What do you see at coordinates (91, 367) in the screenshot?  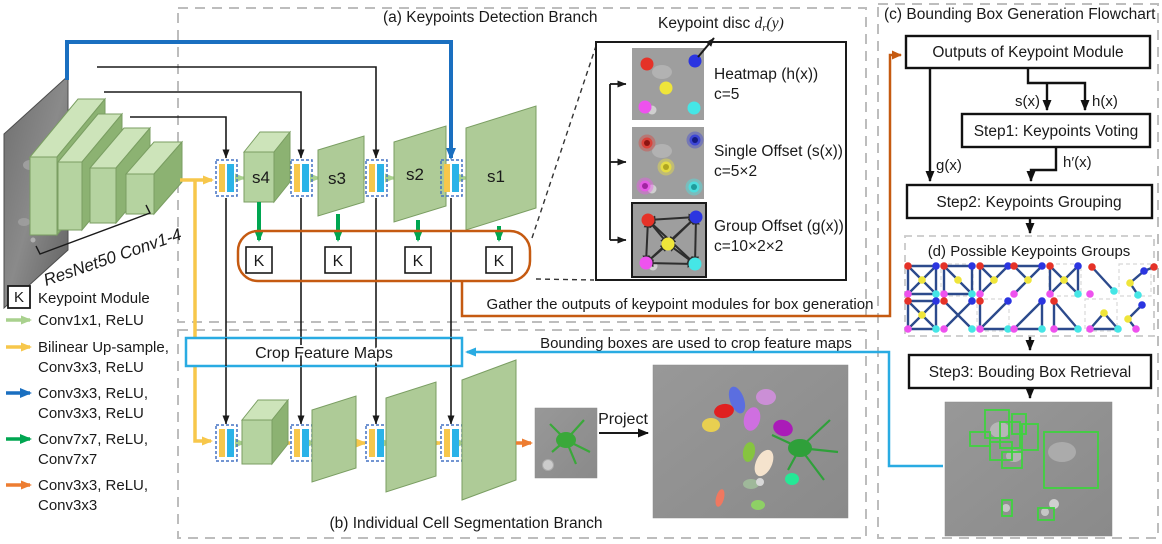 I see `legend-upsample-label-2: Conv3x3, ReLU` at bounding box center [91, 367].